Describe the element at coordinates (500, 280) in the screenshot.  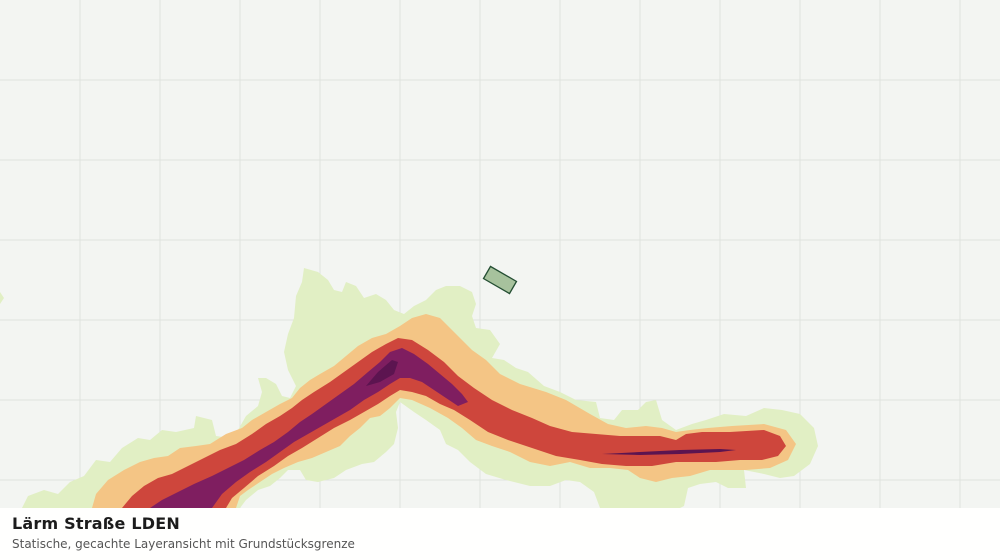
I see `parcel-boundary` at that location.